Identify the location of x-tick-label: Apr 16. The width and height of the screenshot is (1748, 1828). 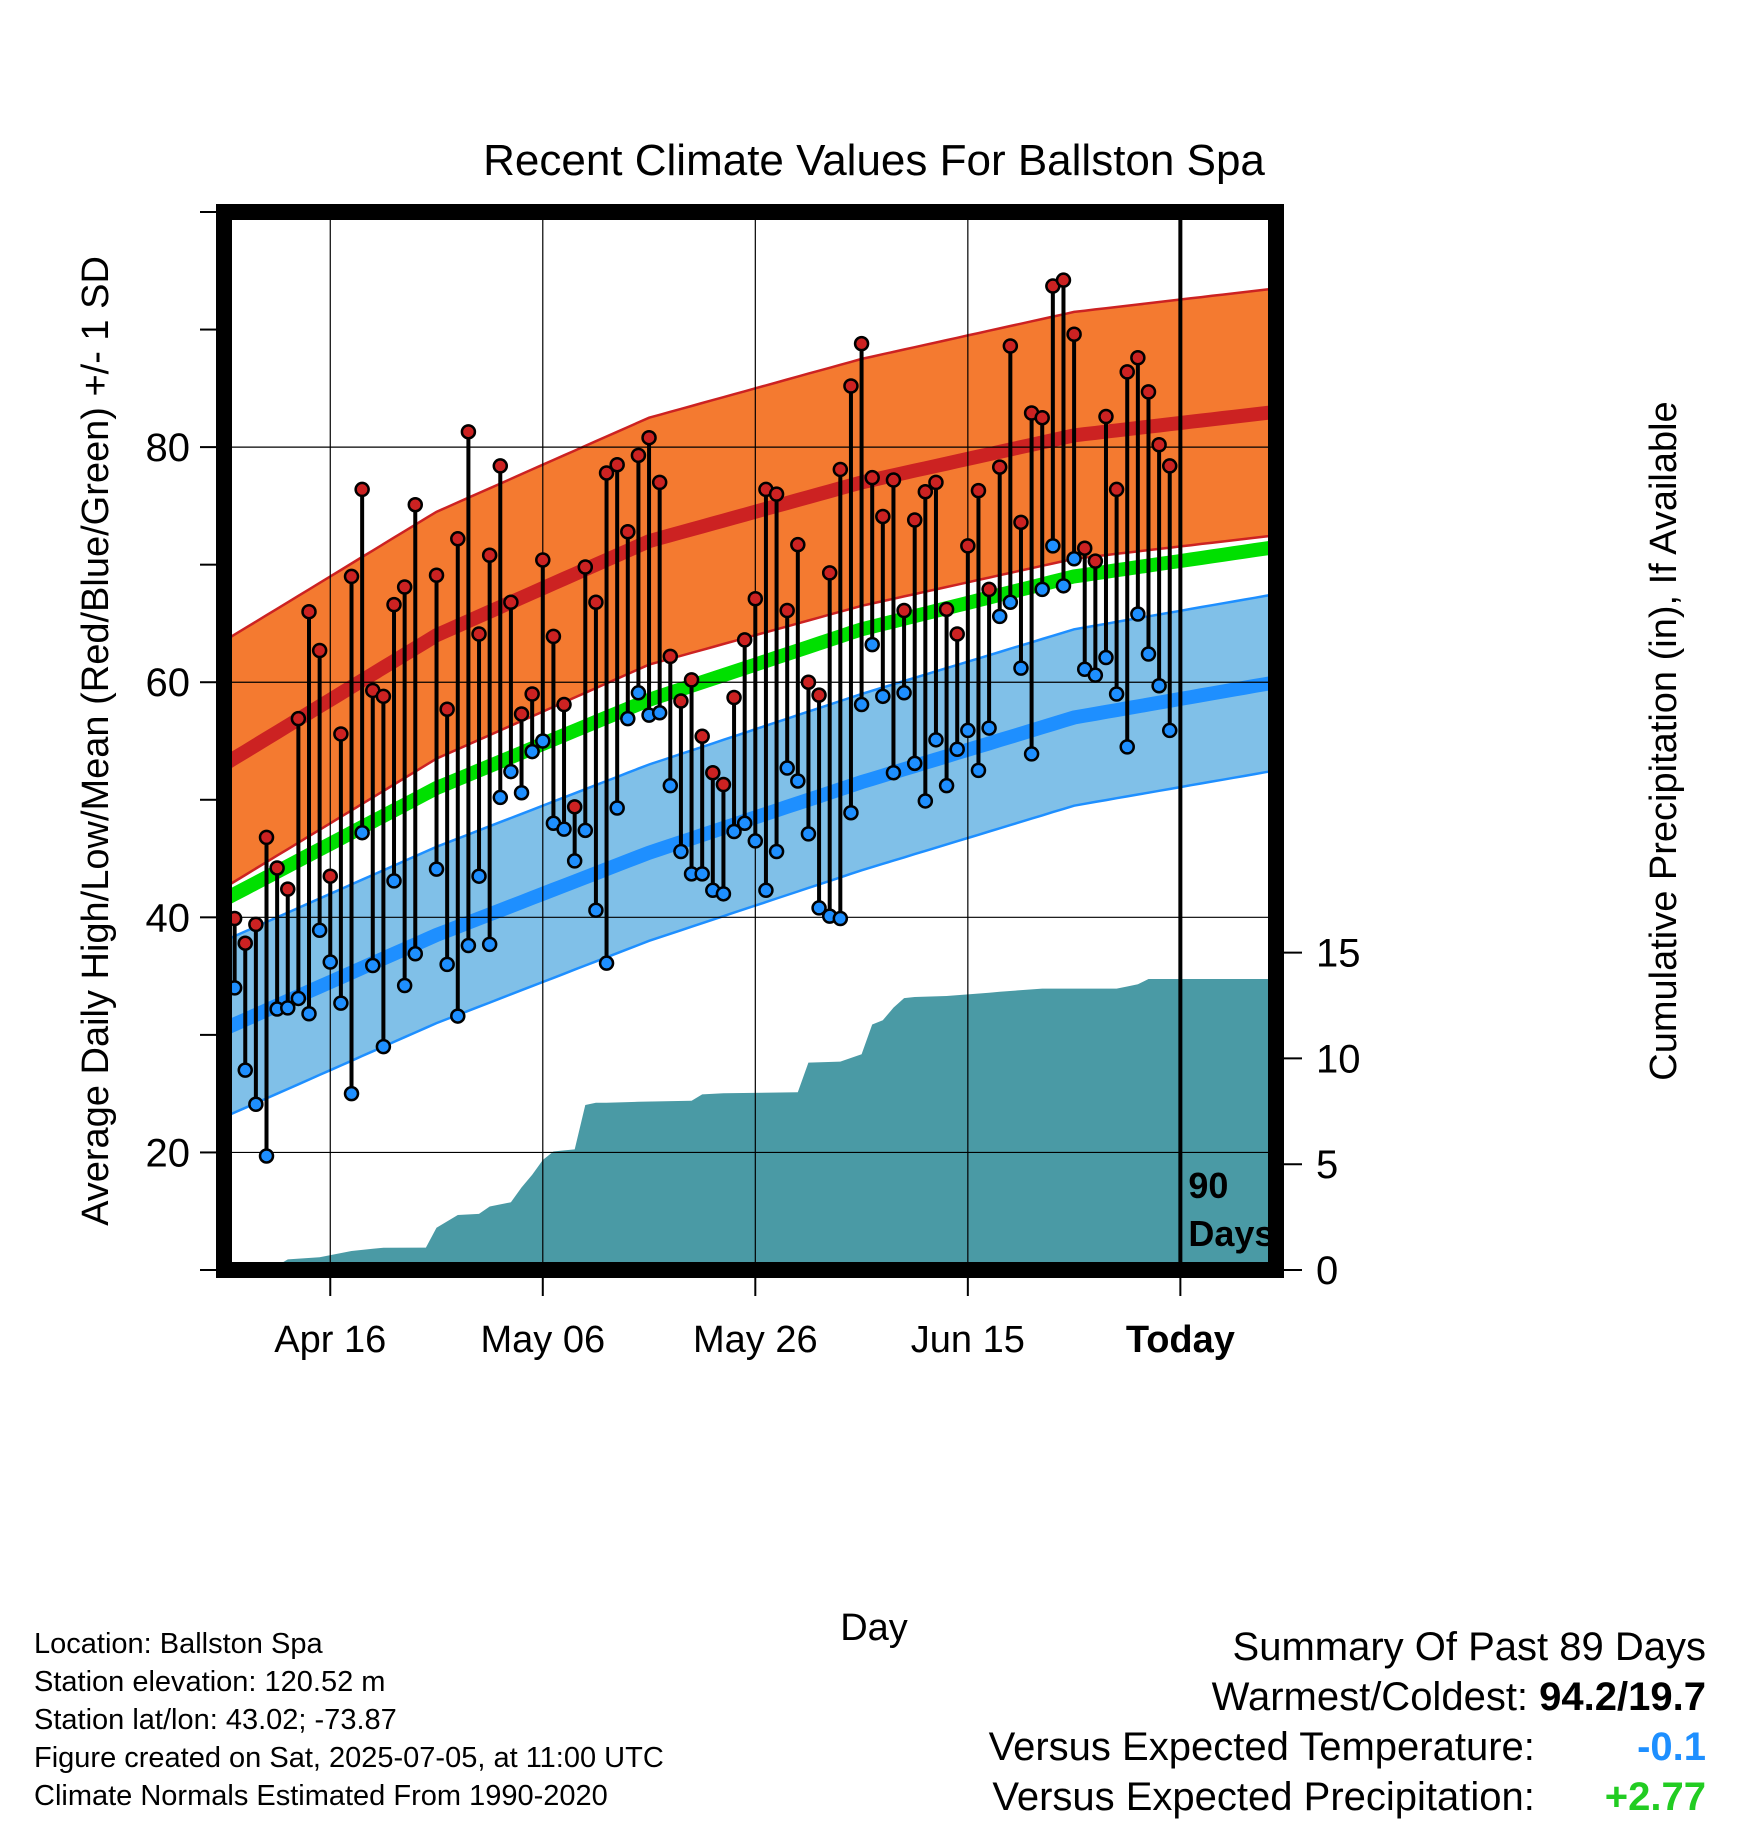
(330, 1340).